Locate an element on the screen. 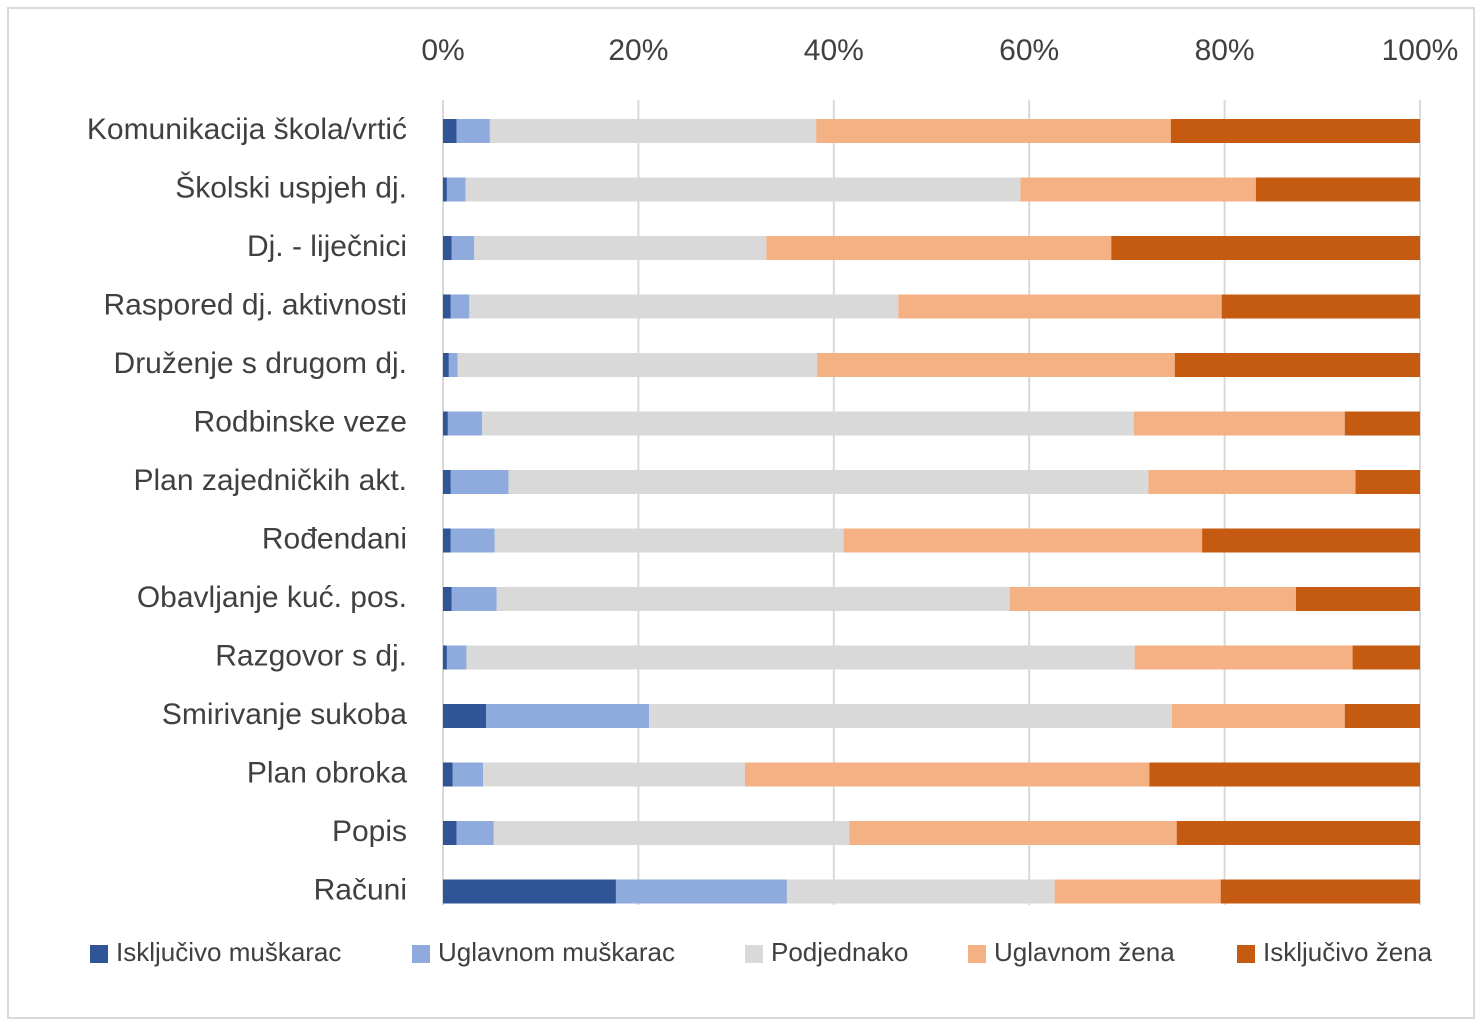  y-tick-label: Plan zajedničkih akt. is located at coordinates (271, 480).